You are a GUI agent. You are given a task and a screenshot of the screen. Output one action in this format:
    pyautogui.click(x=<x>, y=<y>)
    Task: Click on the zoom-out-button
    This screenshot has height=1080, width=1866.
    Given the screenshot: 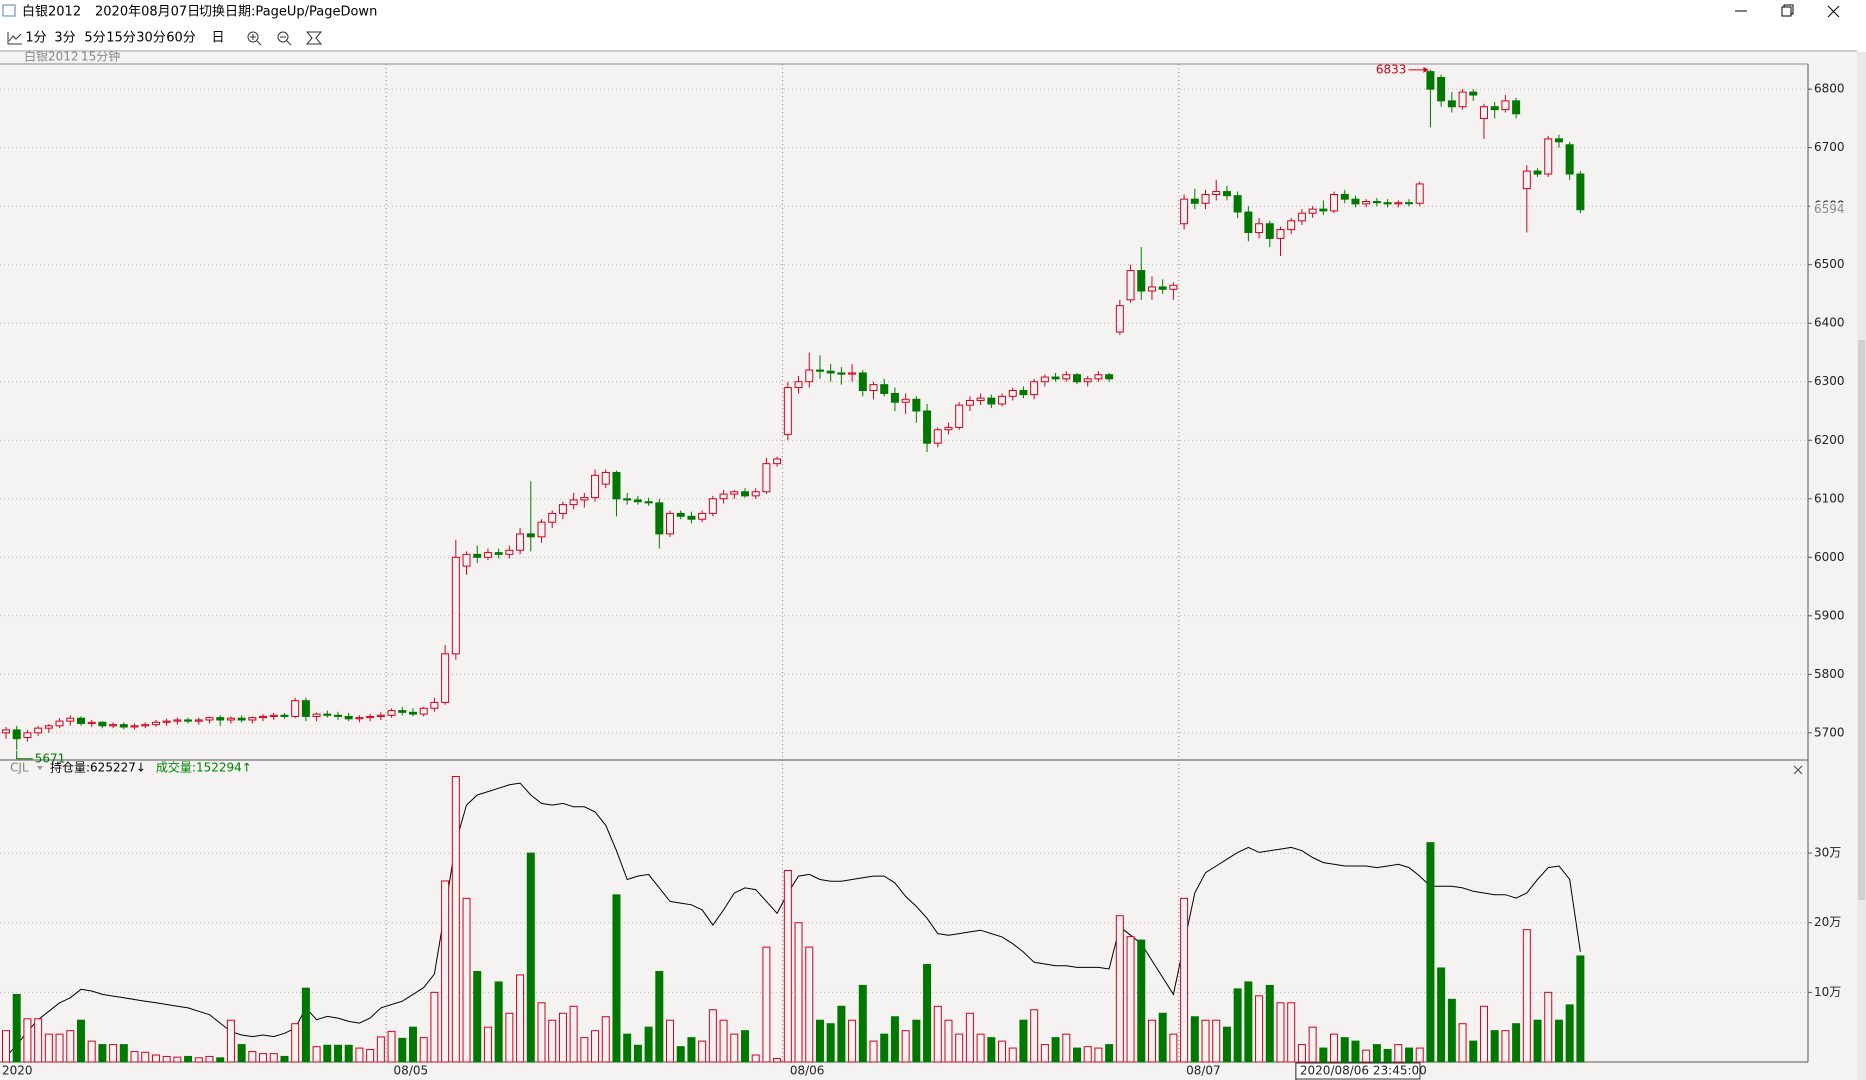 What is the action you would take?
    pyautogui.click(x=284, y=38)
    